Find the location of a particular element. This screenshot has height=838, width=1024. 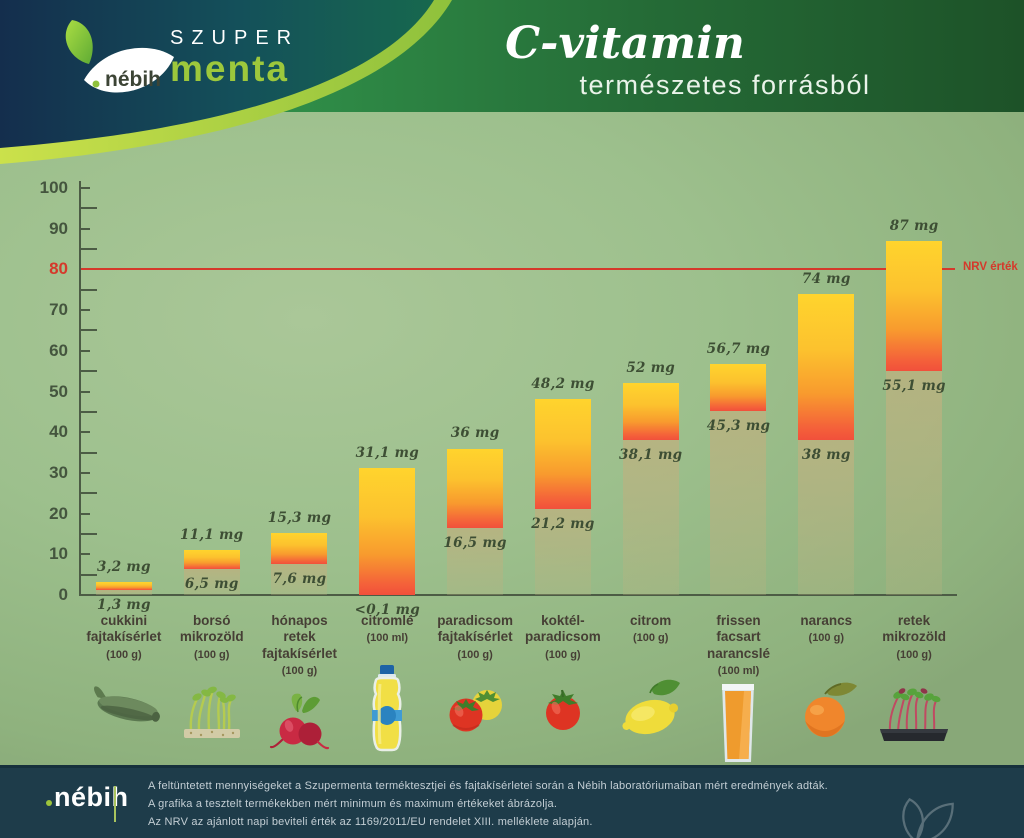

category-name: citromlé is located at coordinates (387, 620).